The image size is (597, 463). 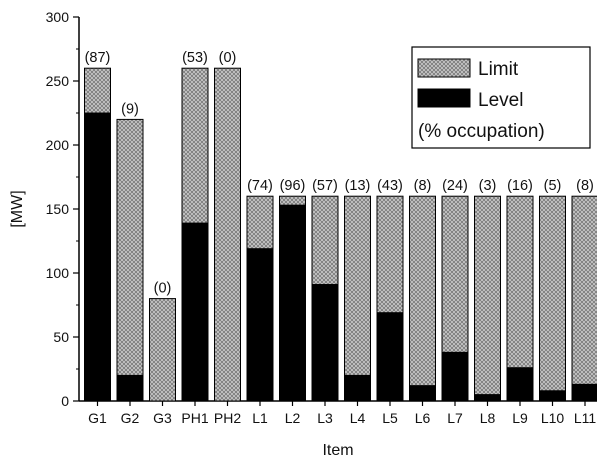 What do you see at coordinates (584, 298) in the screenshot?
I see `bar-limit-l11` at bounding box center [584, 298].